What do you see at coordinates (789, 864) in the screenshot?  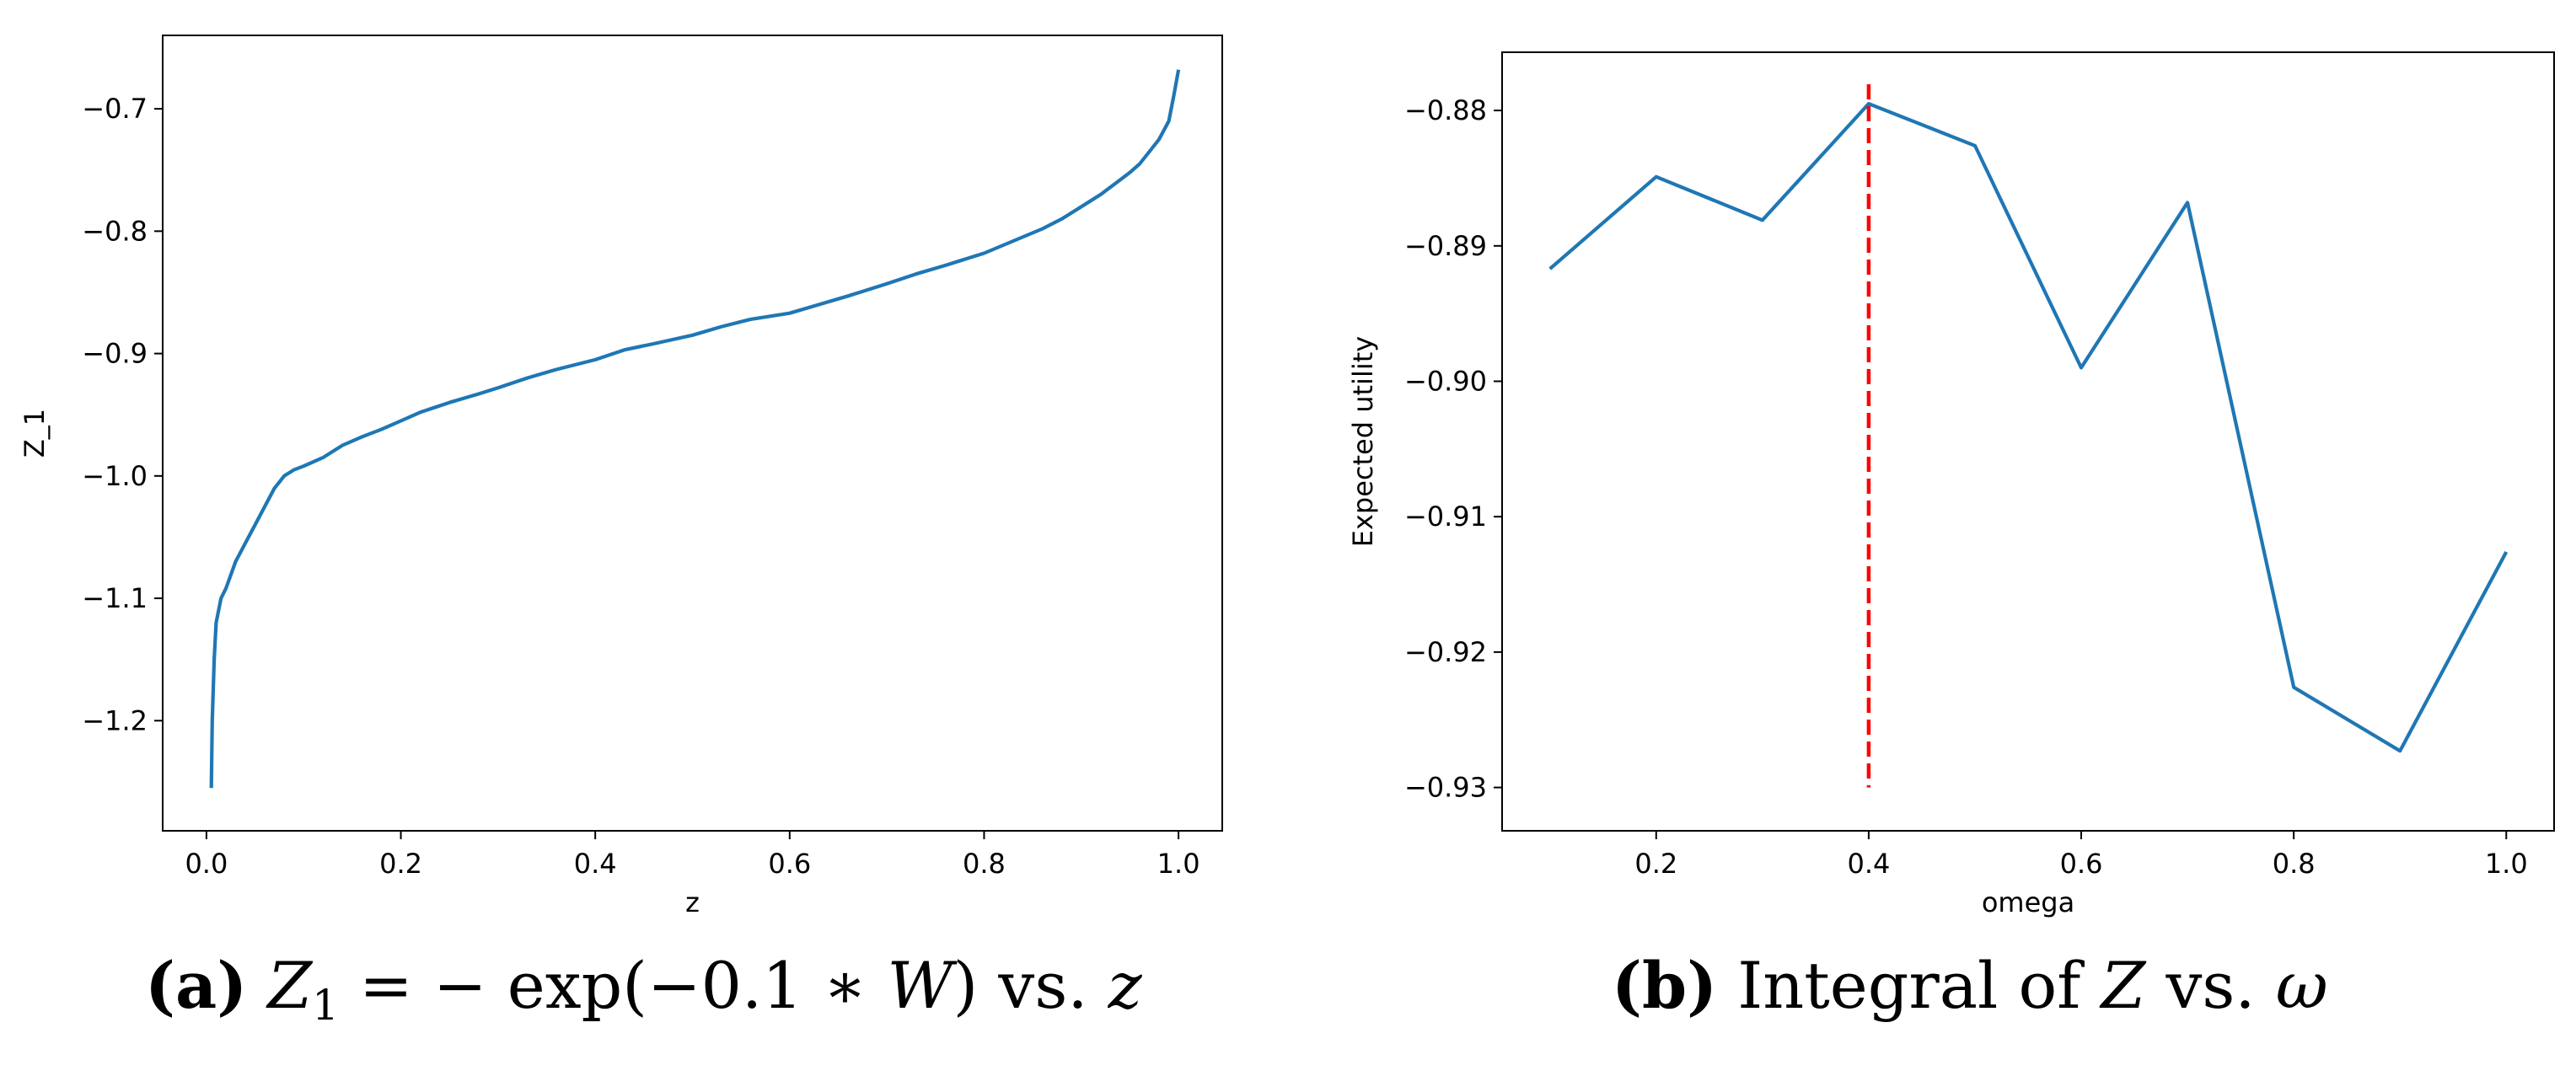 I see `chart-a-xtick-label-3: 0.6` at bounding box center [789, 864].